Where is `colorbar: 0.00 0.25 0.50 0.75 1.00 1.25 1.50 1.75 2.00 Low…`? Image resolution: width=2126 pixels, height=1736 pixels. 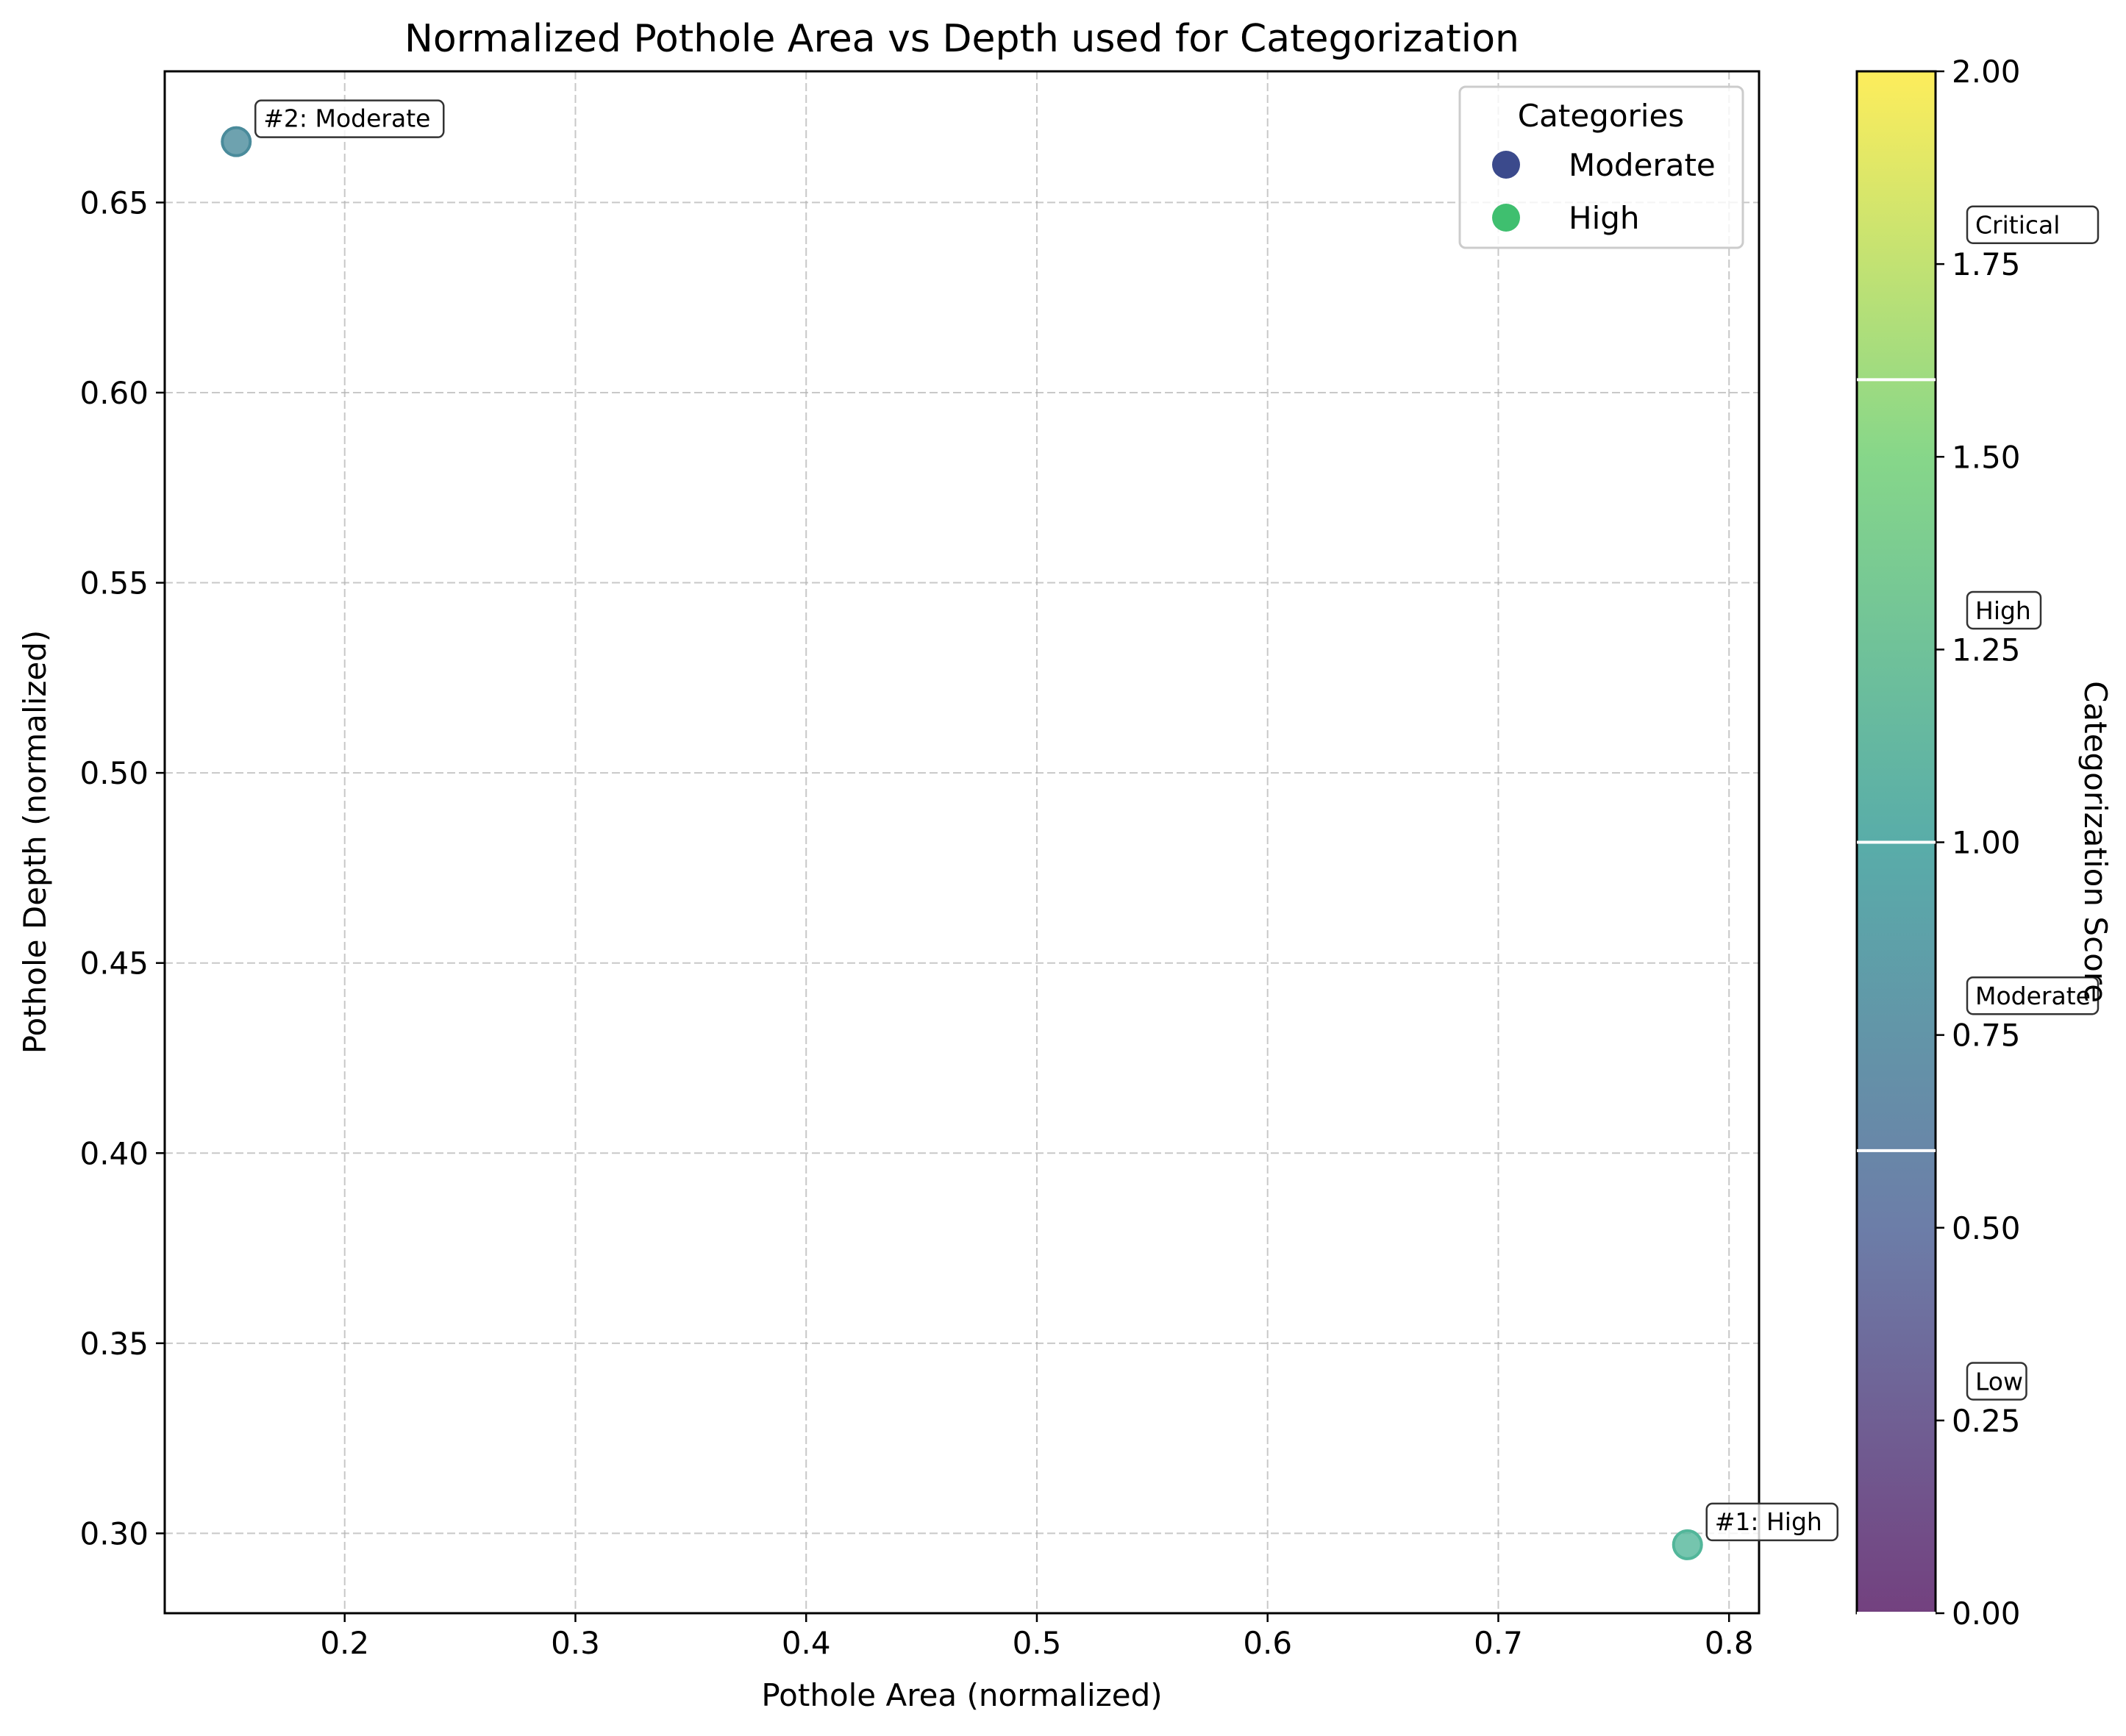 colorbar: 0.00 0.25 0.50 0.75 1.00 1.25 1.50 1.75 2.00 Low… is located at coordinates (1984, 843).